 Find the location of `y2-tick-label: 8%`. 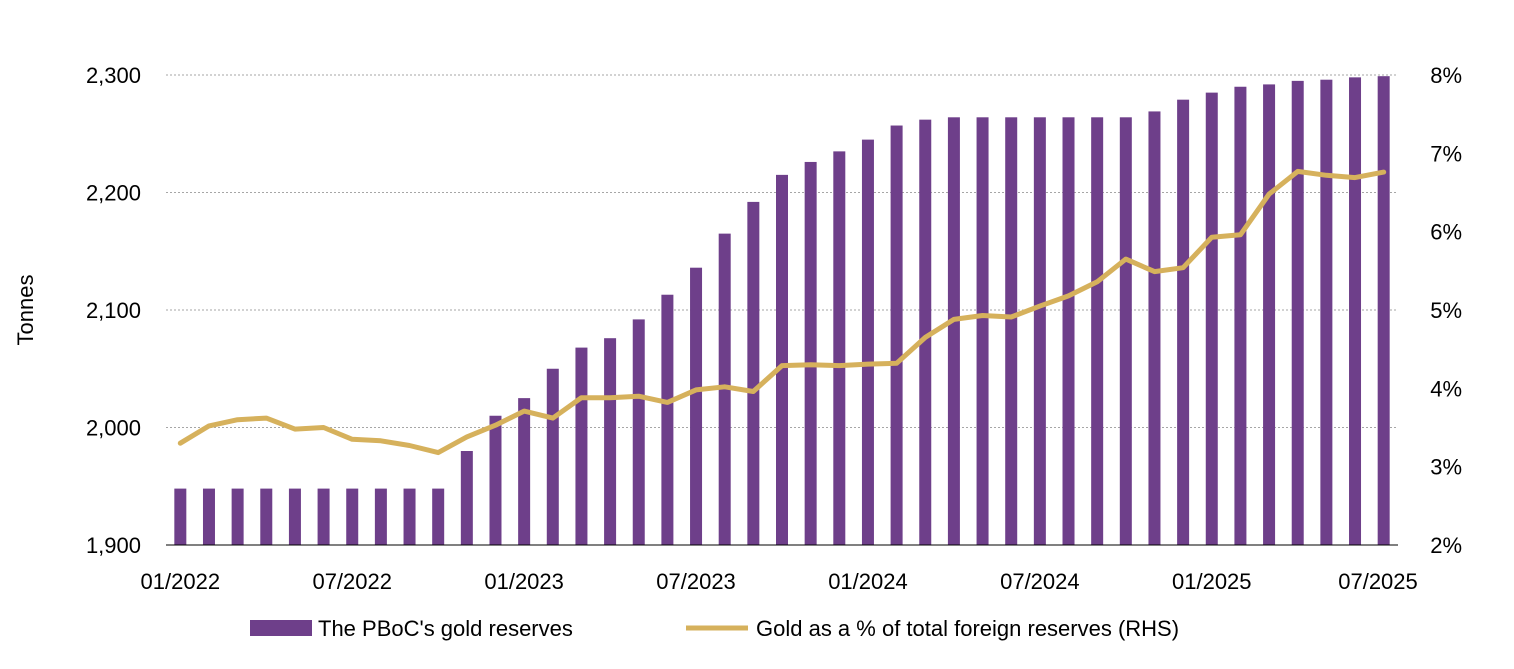

y2-tick-label: 8% is located at coordinates (1446, 75).